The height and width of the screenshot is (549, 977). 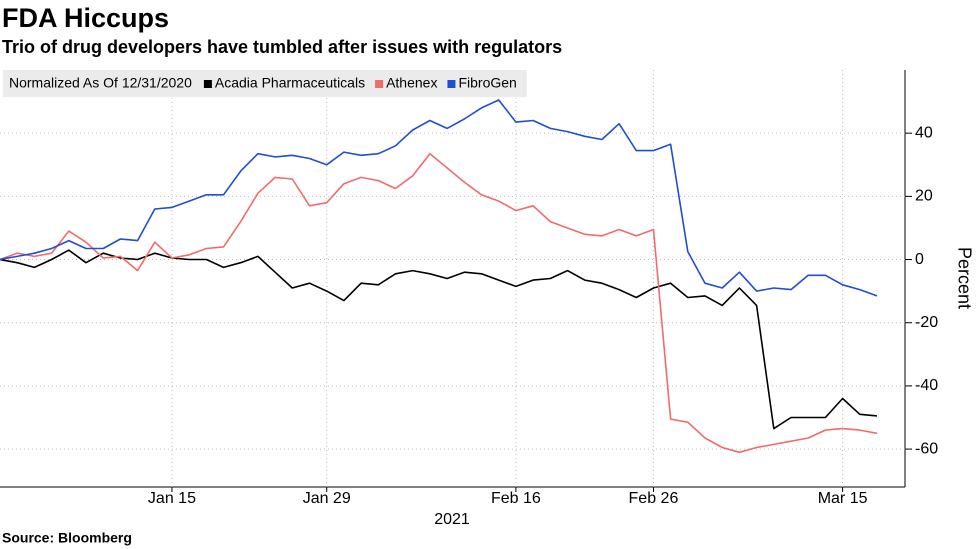 What do you see at coordinates (926, 322) in the screenshot?
I see `y-tick-label: -20` at bounding box center [926, 322].